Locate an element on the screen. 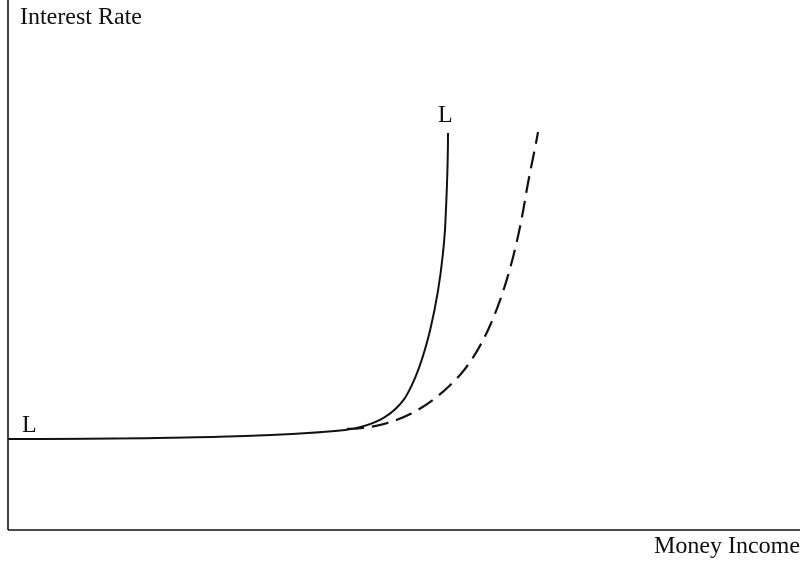 Image resolution: width=803 pixels, height=565 pixels. y-axis-label: Interest Rate is located at coordinates (81, 17).